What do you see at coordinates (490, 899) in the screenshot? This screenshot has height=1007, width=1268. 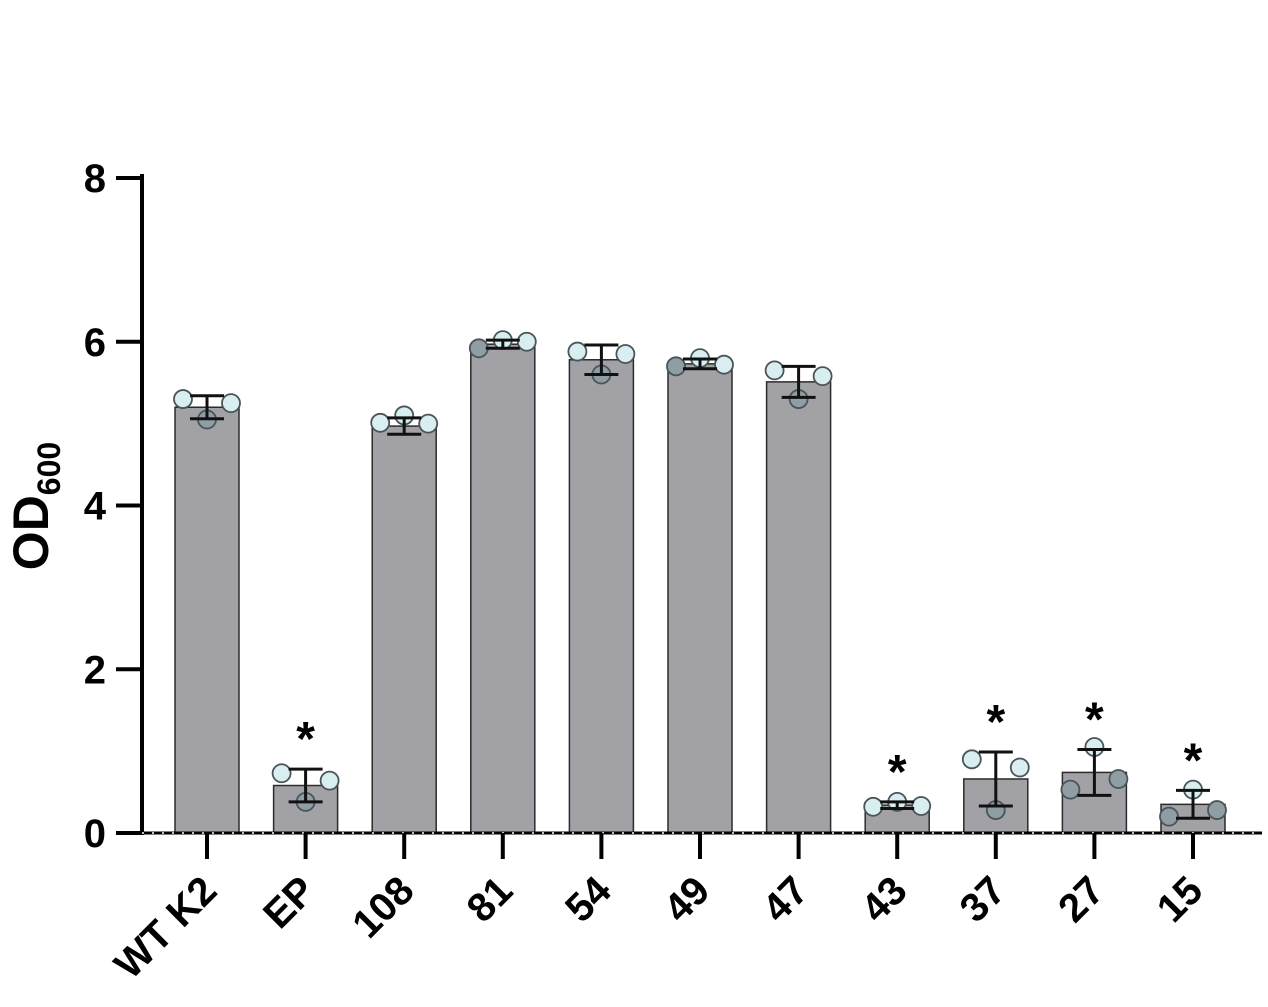 I see `x-tick-label: 81` at bounding box center [490, 899].